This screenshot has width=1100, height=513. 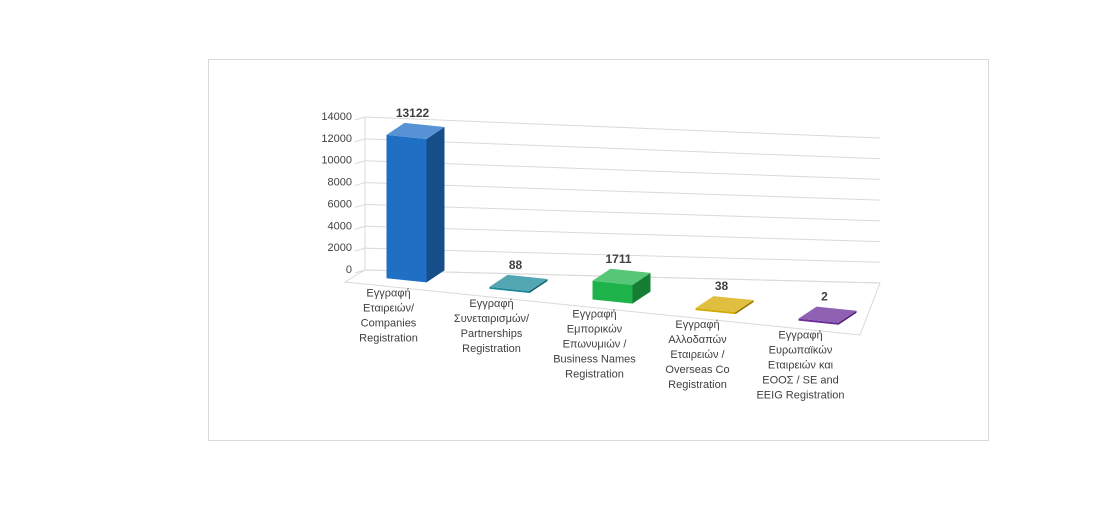 I want to click on category-label-line: Business Names, so click(x=594, y=359).